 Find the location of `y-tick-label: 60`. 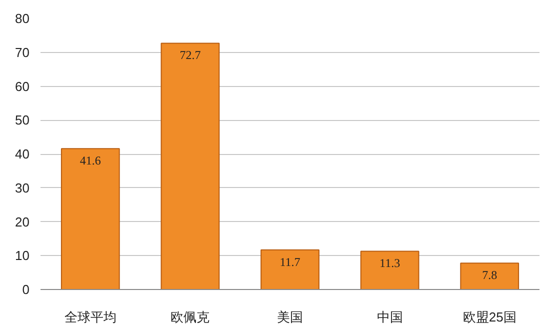

y-tick-label: 60 is located at coordinates (22, 86).